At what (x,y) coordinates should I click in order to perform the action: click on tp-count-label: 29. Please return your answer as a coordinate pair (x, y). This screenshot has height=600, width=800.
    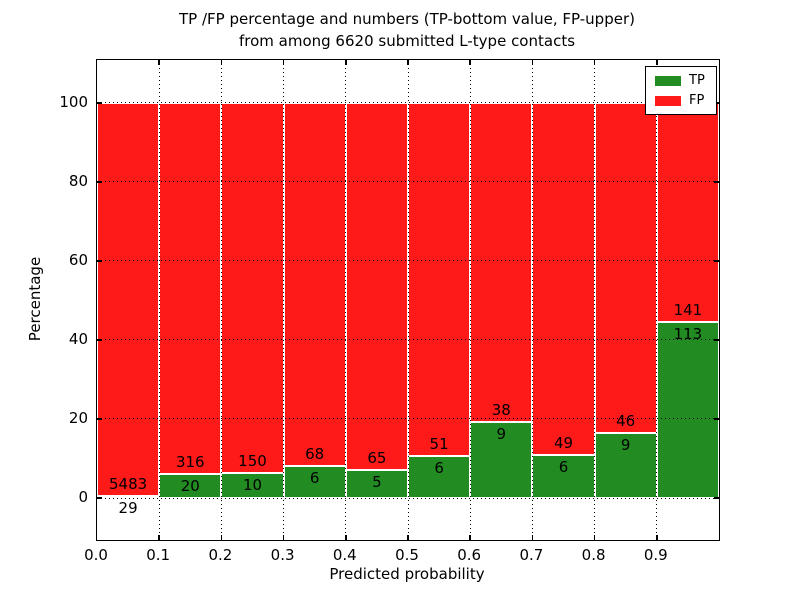
    Looking at the image, I should click on (128, 507).